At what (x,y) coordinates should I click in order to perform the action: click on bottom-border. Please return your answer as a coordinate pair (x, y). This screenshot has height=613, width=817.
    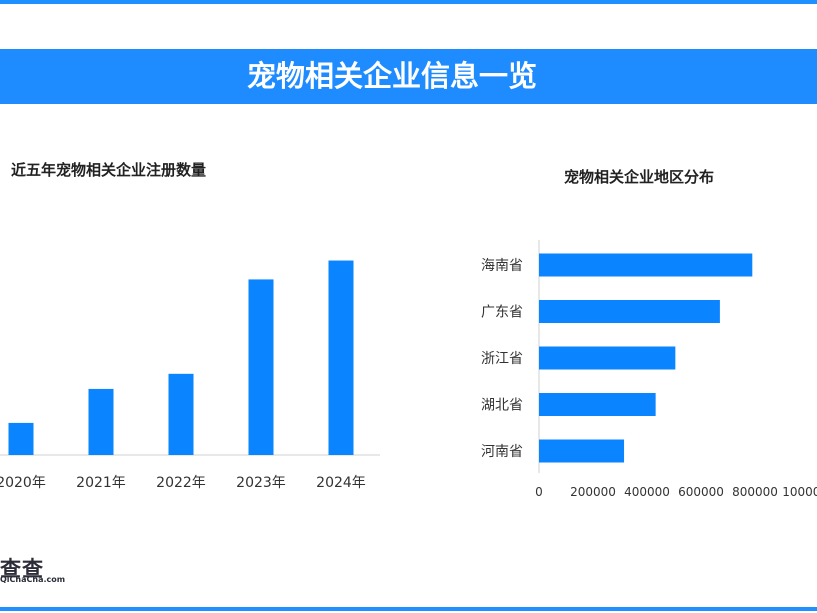
    Looking at the image, I should click on (408, 609).